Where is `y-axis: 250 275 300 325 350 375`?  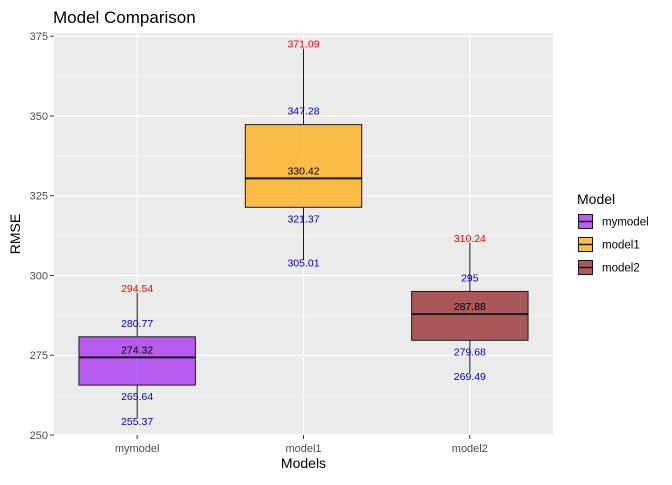 y-axis: 250 275 300 325 350 375 is located at coordinates (42, 236).